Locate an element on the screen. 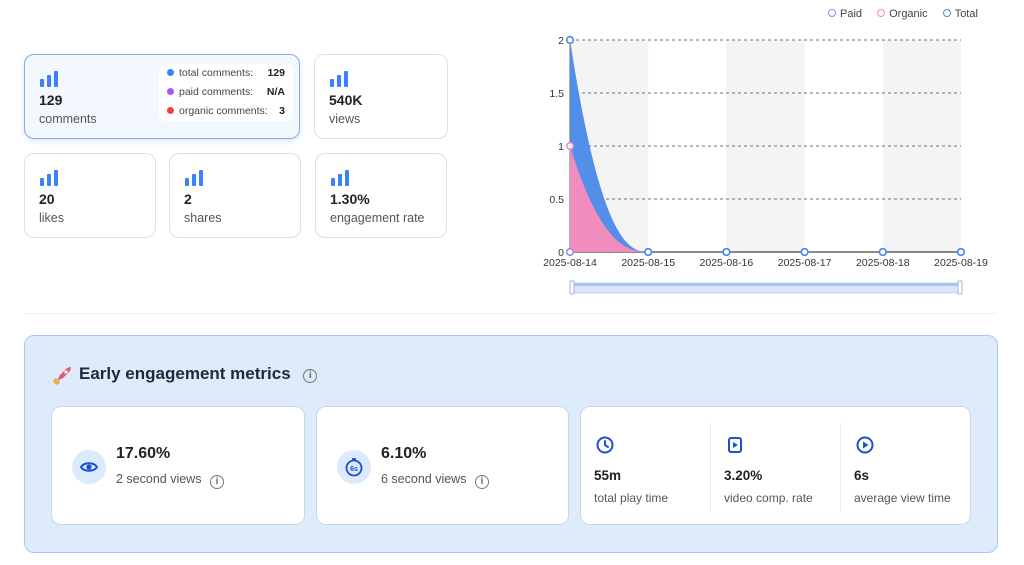 The image size is (1024, 565). breakdown-label: total comments: is located at coordinates (216, 73).